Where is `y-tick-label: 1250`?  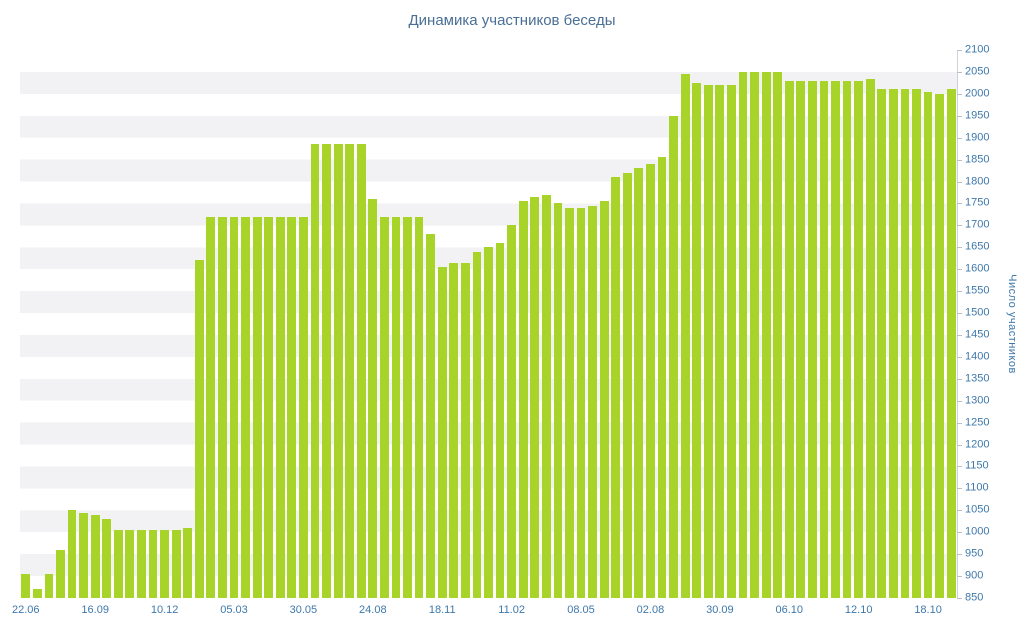 y-tick-label: 1250 is located at coordinates (977, 422).